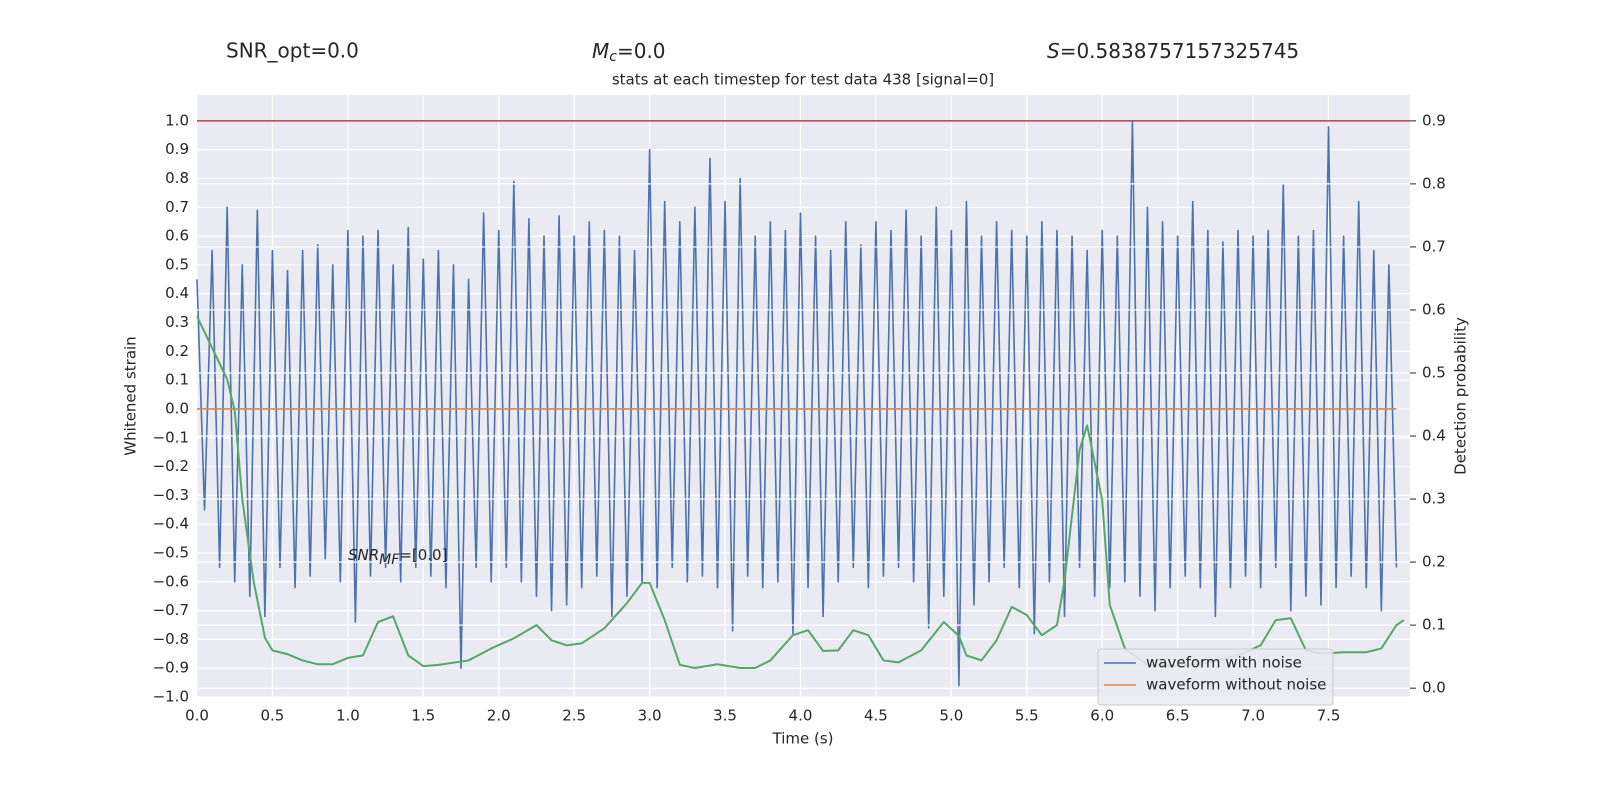  I want to click on header-mc-subscript: c, so click(613, 57).